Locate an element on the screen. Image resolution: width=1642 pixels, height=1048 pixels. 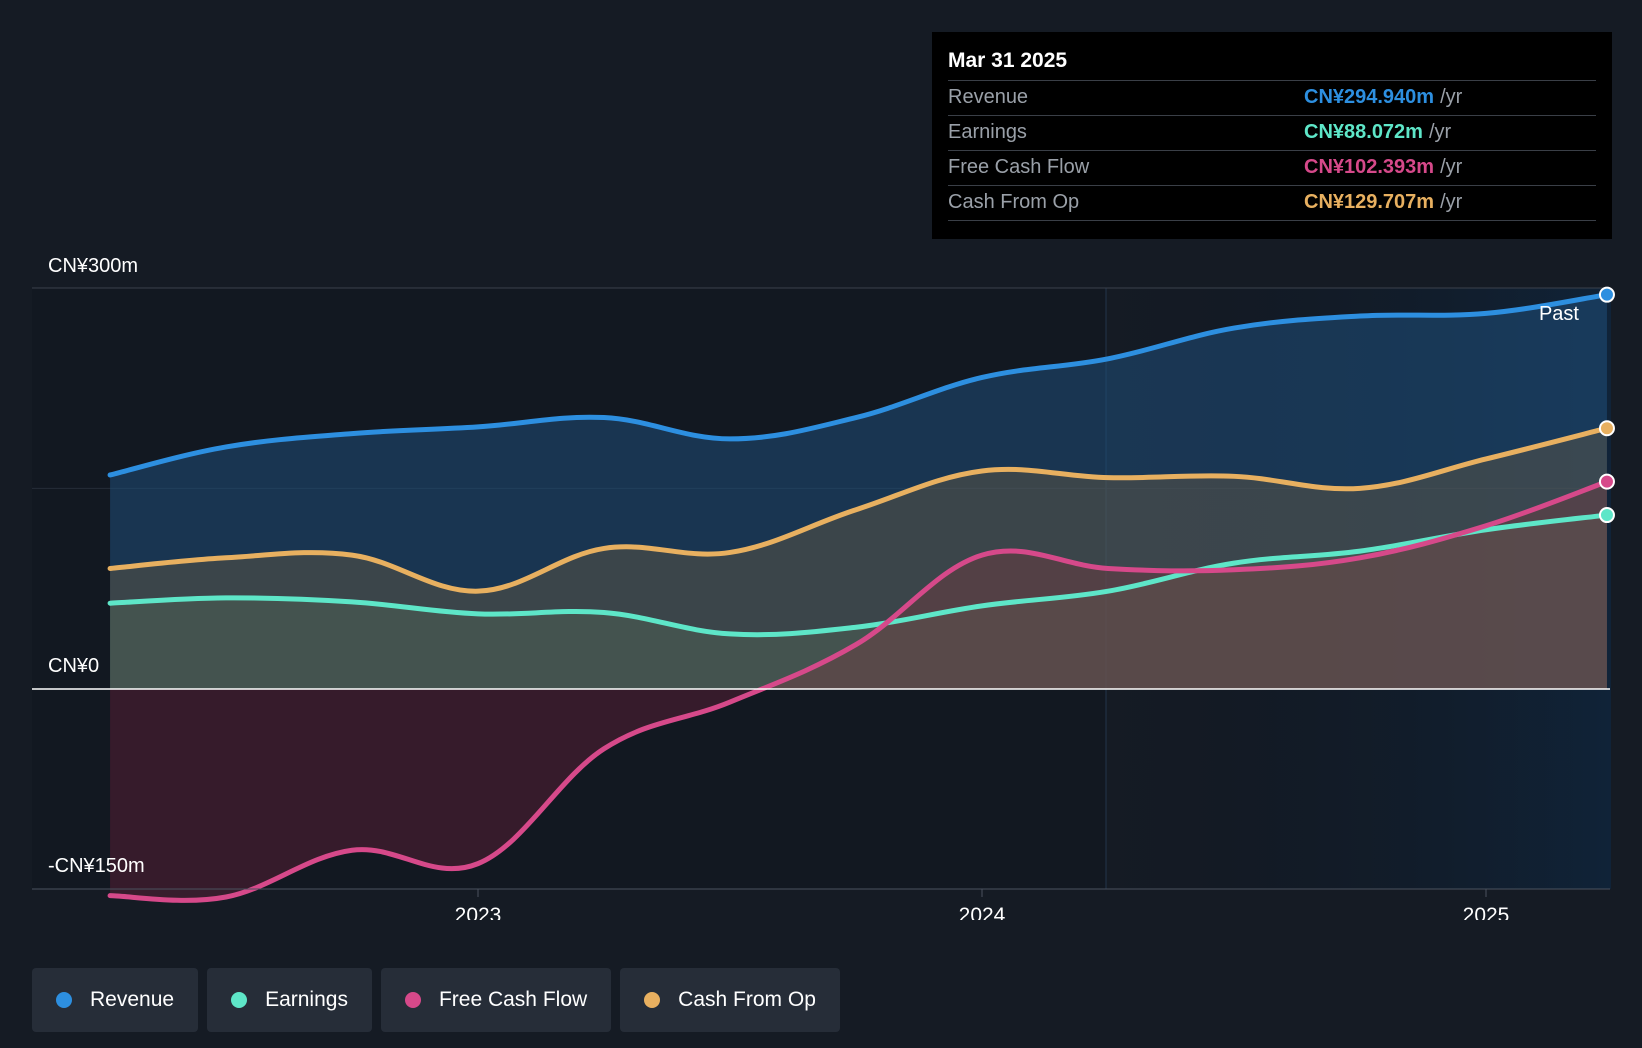
legend-label: Revenue is located at coordinates (132, 999).